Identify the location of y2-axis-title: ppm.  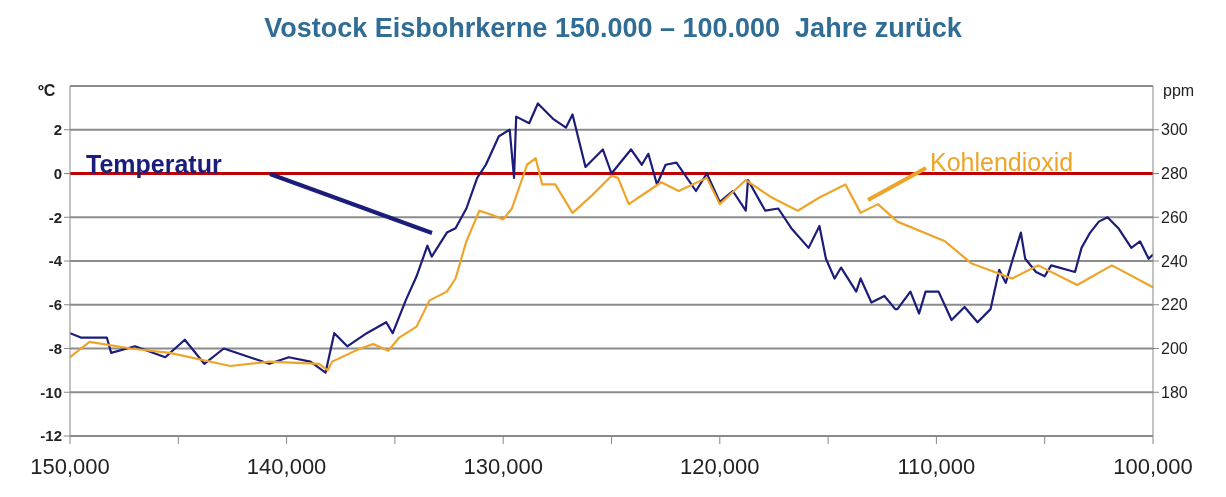
(1179, 91).